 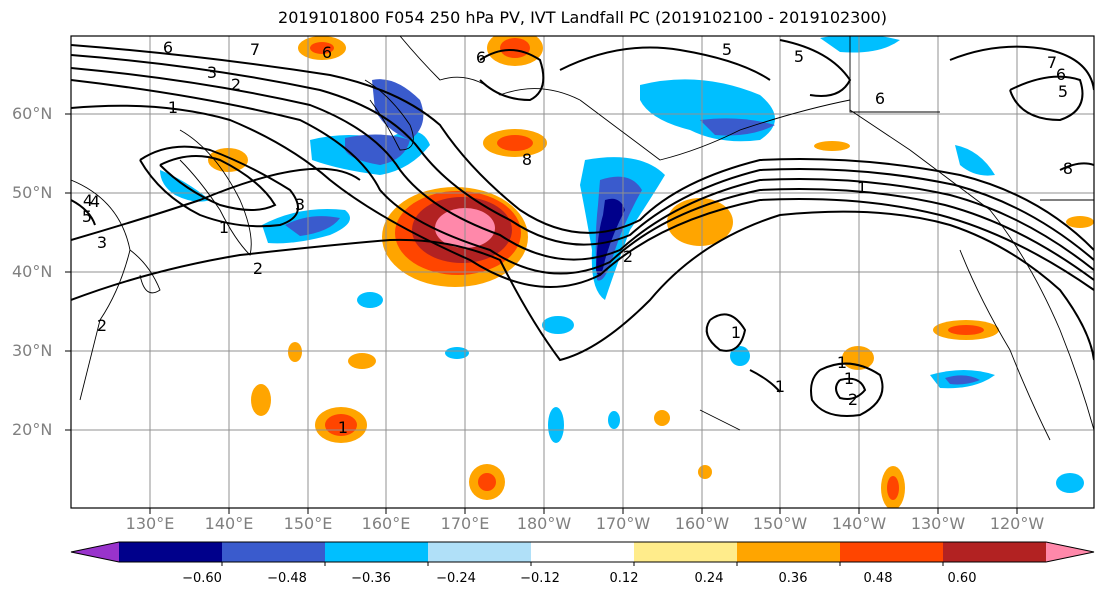 What do you see at coordinates (1017, 523) in the screenshot?
I see `lon-label: 120°W` at bounding box center [1017, 523].